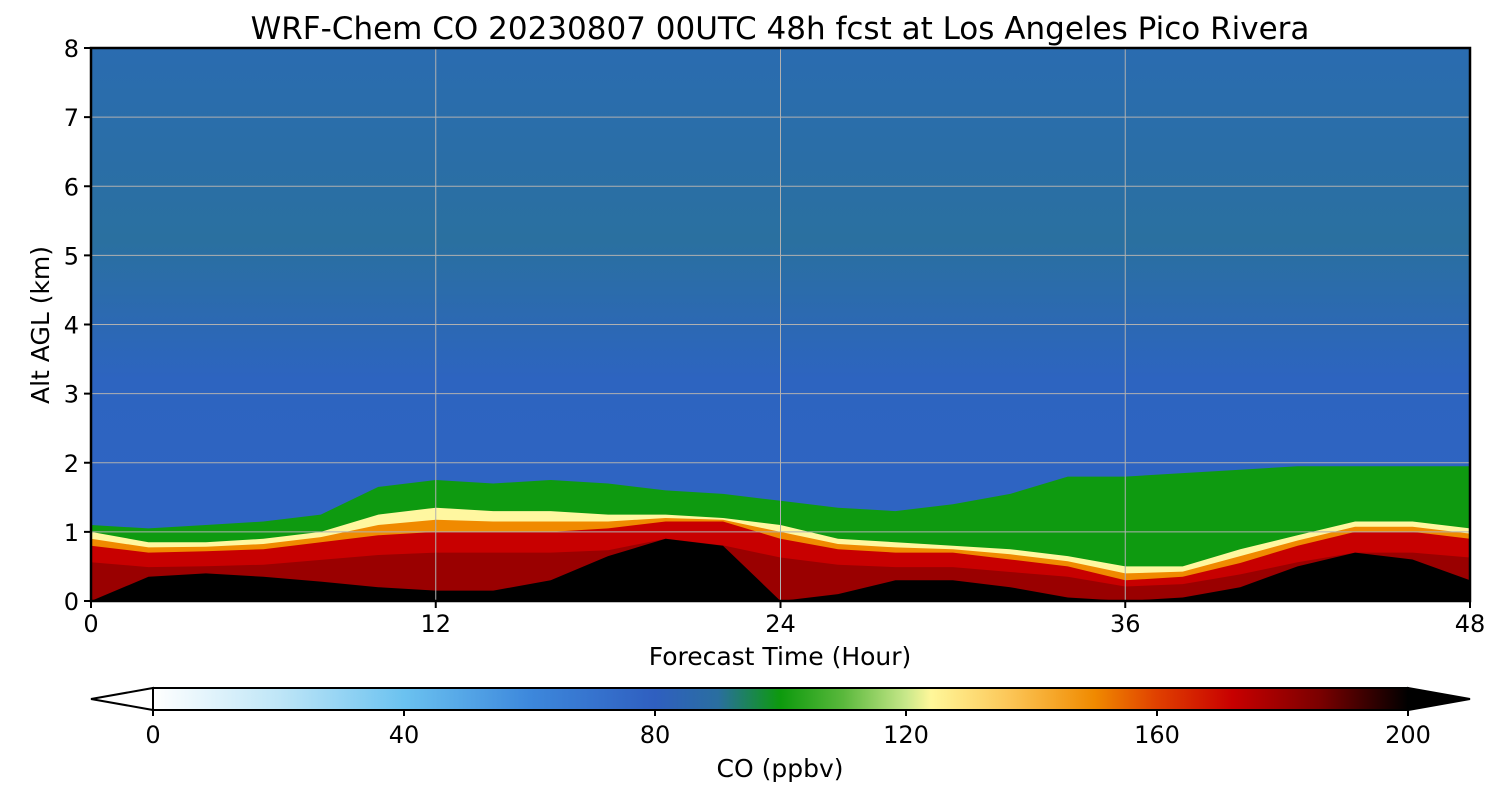  Describe the element at coordinates (1439, 699) in the screenshot. I see `colorbar-extend-high` at that location.